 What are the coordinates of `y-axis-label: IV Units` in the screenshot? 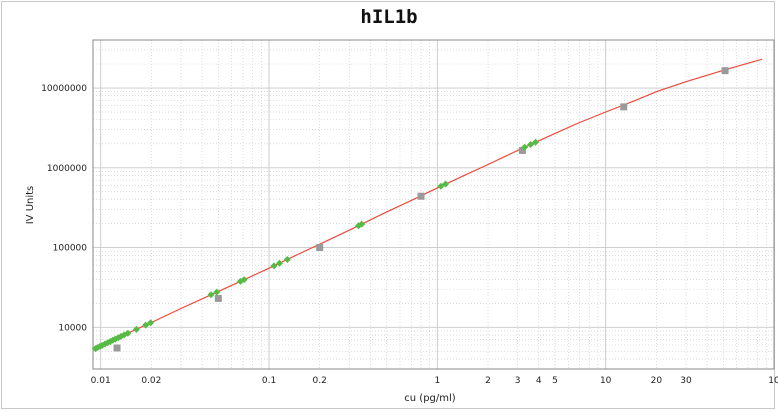 It's located at (30, 205).